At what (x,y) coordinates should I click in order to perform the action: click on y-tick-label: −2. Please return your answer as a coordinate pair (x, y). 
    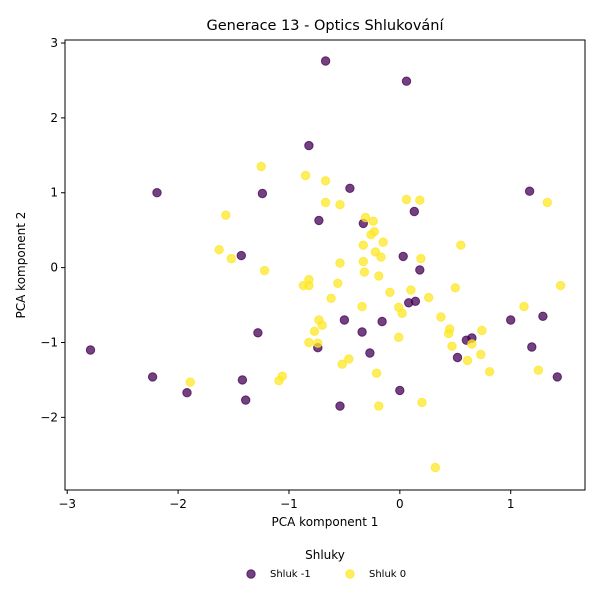
    Looking at the image, I should click on (49, 417).